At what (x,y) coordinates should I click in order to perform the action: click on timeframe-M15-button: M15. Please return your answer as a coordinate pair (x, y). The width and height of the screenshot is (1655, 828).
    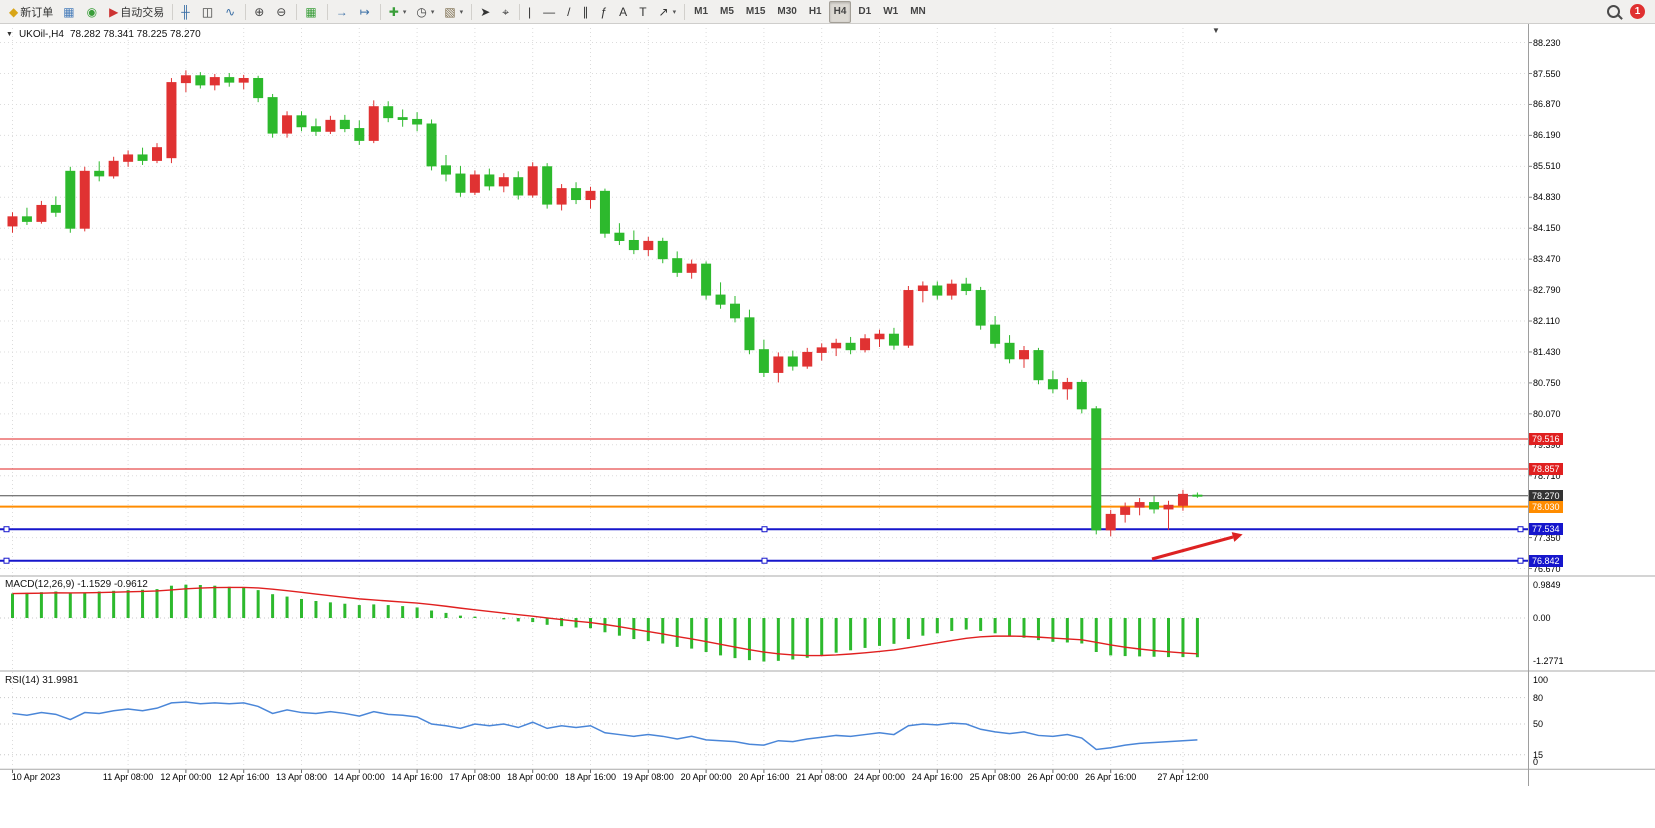
    Looking at the image, I should click on (755, 11).